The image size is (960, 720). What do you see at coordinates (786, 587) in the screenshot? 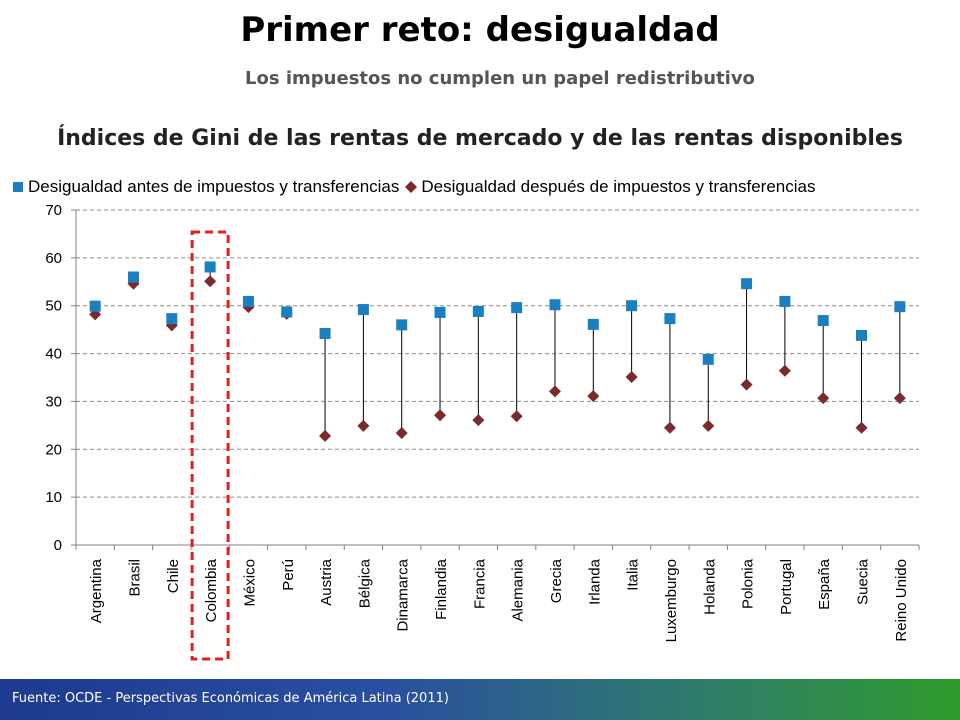
I see `category-label: Portugal` at bounding box center [786, 587].